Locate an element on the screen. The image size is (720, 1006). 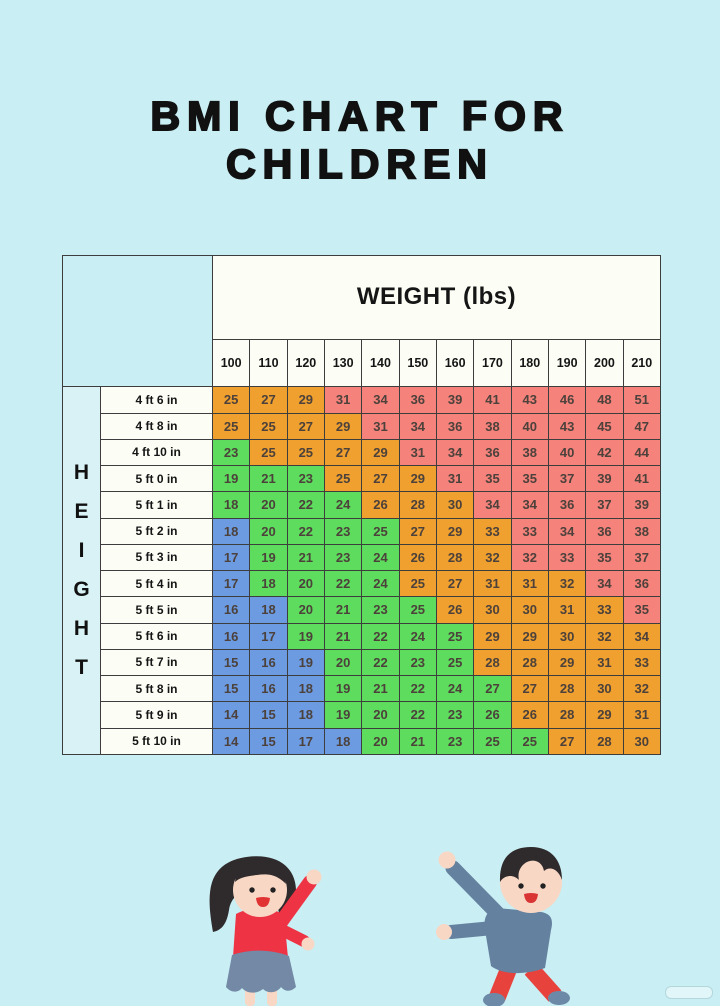
height-row-label: 5 ft 8 in is located at coordinates (156, 689).